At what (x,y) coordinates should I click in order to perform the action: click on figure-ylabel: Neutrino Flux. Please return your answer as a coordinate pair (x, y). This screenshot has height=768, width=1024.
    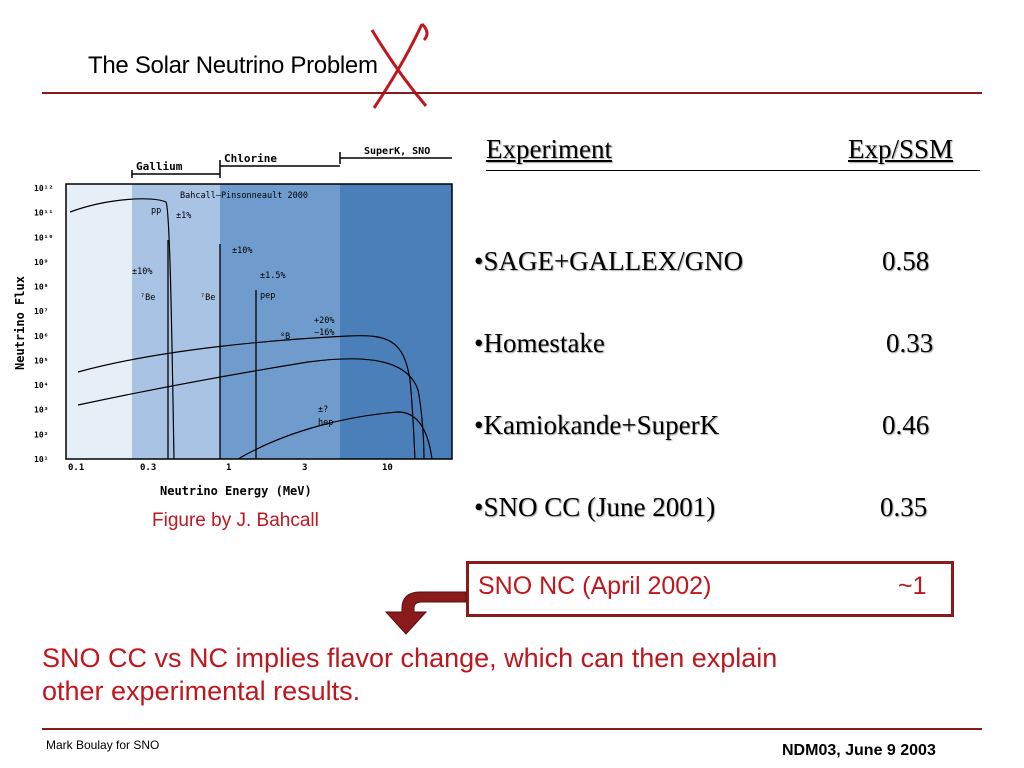
    Looking at the image, I should click on (20, 323).